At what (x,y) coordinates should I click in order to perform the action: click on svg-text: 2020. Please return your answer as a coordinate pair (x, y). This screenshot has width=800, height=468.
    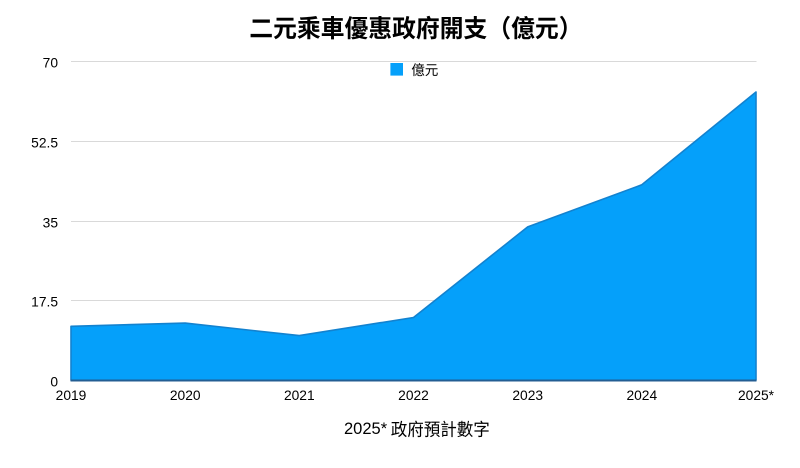
    Looking at the image, I should click on (185, 395).